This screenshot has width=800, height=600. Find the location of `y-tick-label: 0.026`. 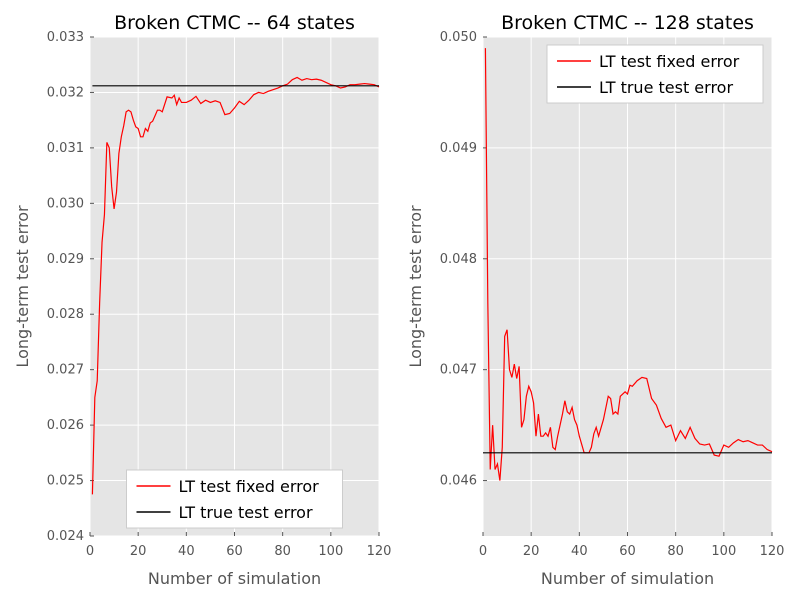

y-tick-label: 0.026 is located at coordinates (65, 425).